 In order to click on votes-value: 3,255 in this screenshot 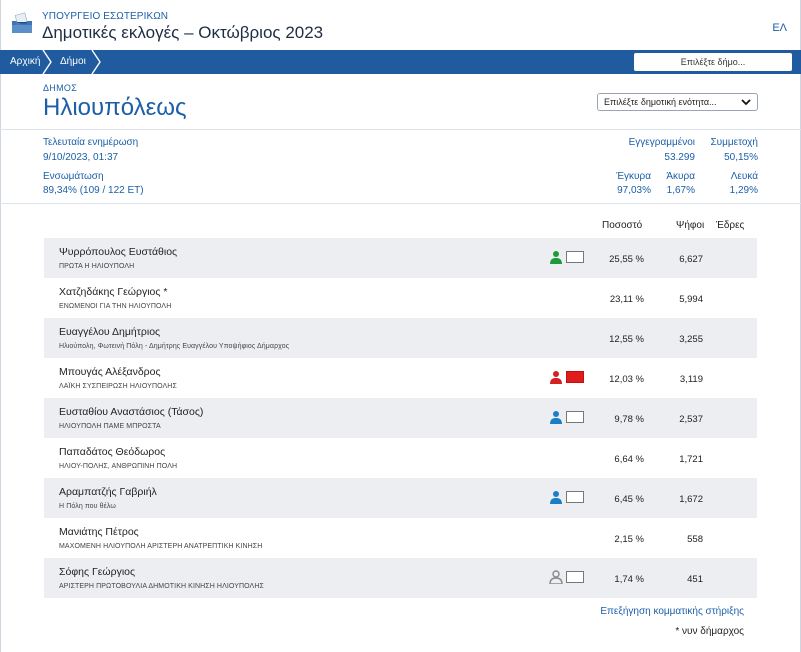, I will do `click(691, 339)`.